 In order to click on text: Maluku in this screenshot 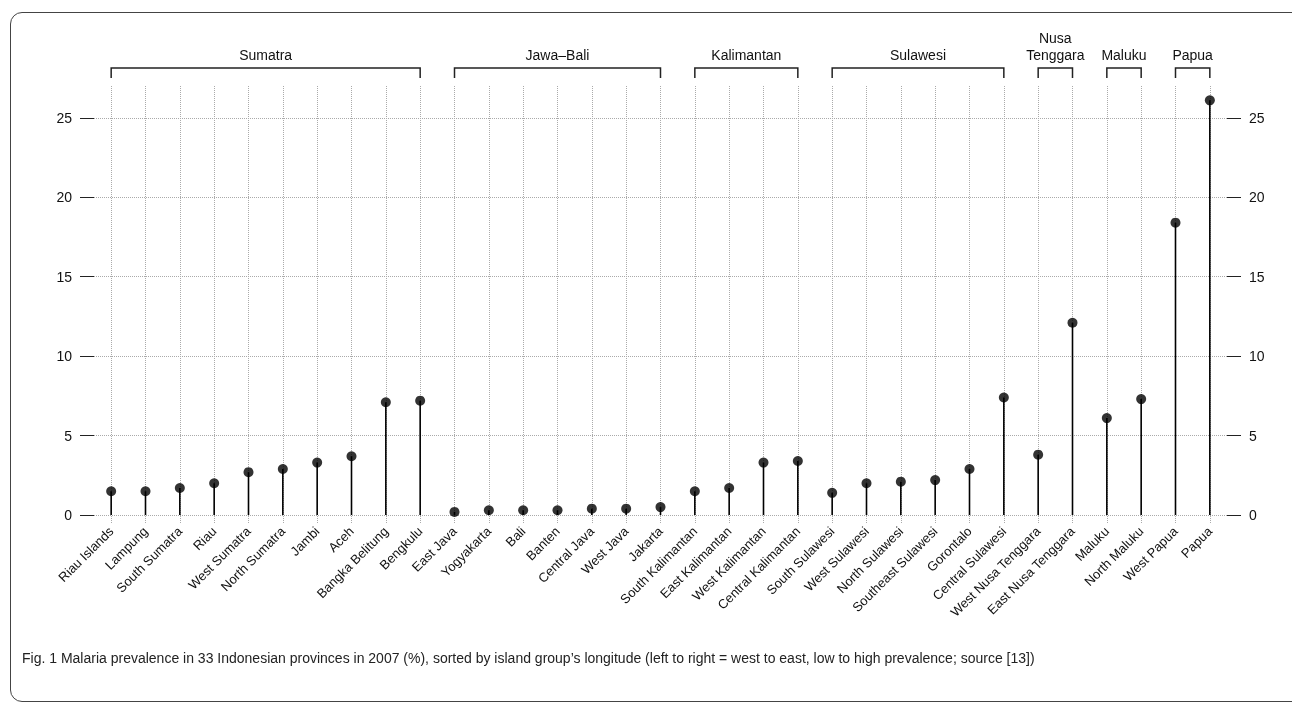, I will do `click(1124, 55)`.